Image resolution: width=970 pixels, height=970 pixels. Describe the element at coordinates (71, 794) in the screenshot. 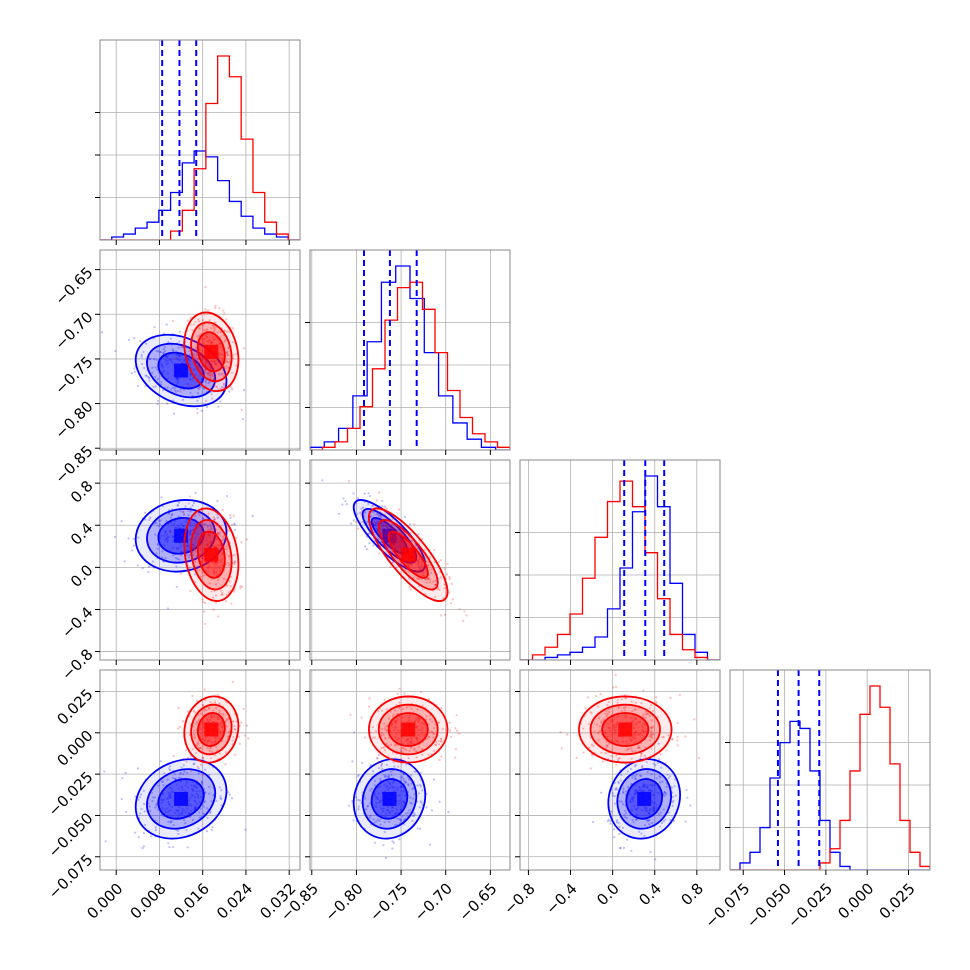

I see `y-tick-label: −0.025` at that location.